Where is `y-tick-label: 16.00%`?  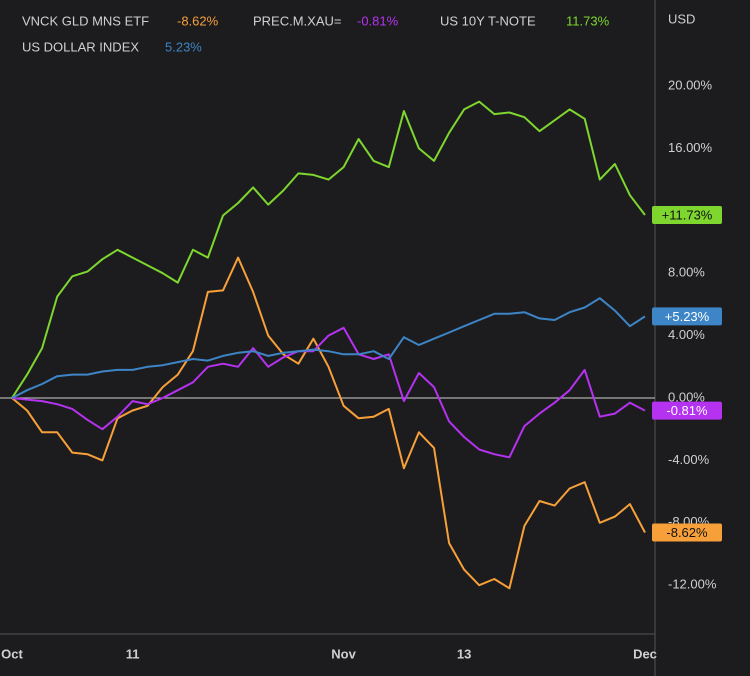
y-tick-label: 16.00% is located at coordinates (690, 147).